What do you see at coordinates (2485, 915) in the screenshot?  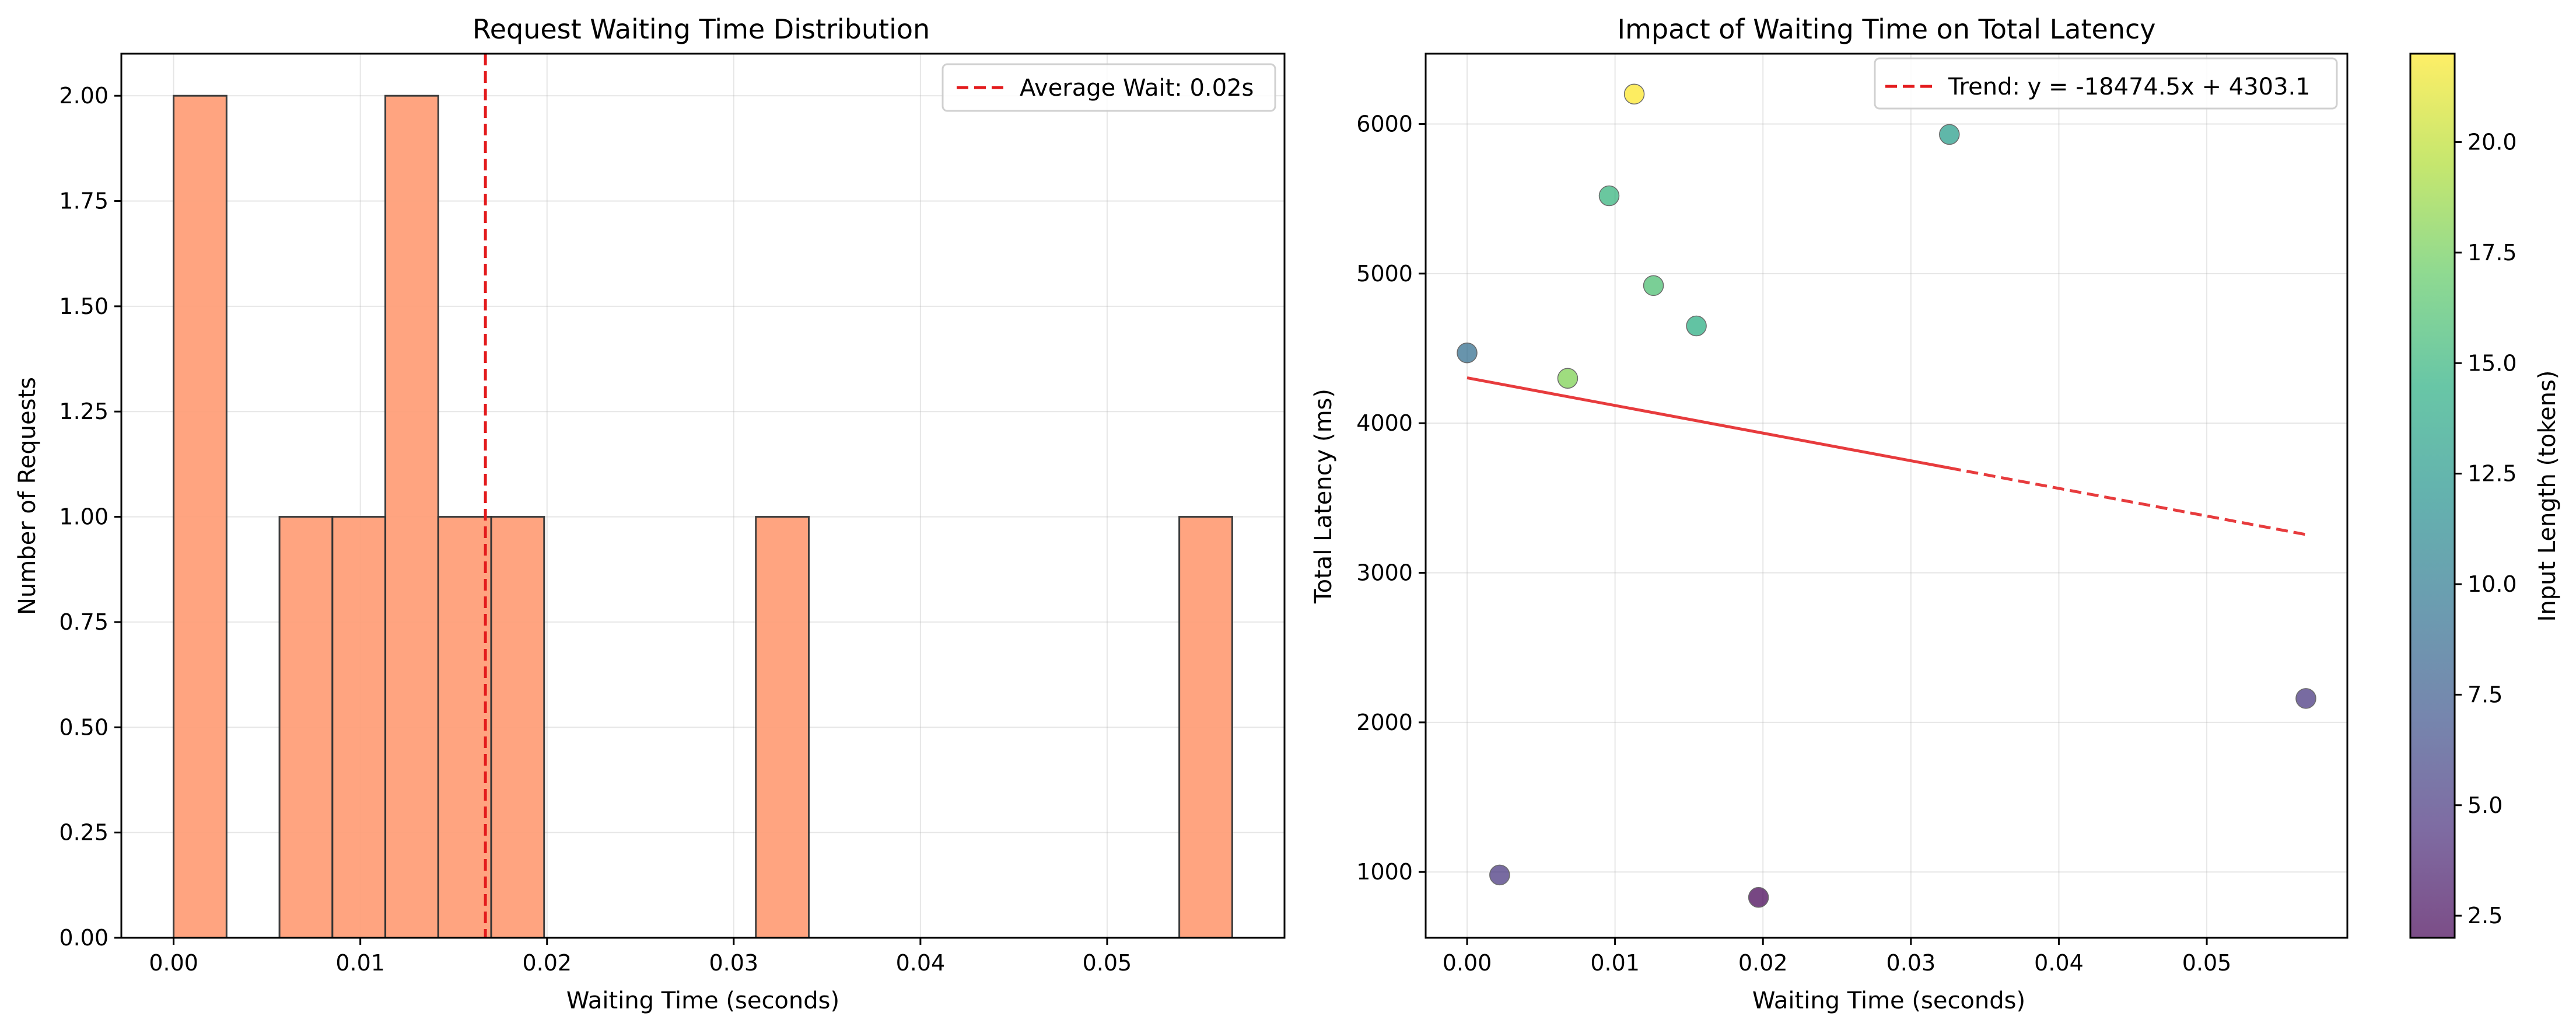 I see `colorbar-tick-label: 2.5` at bounding box center [2485, 915].